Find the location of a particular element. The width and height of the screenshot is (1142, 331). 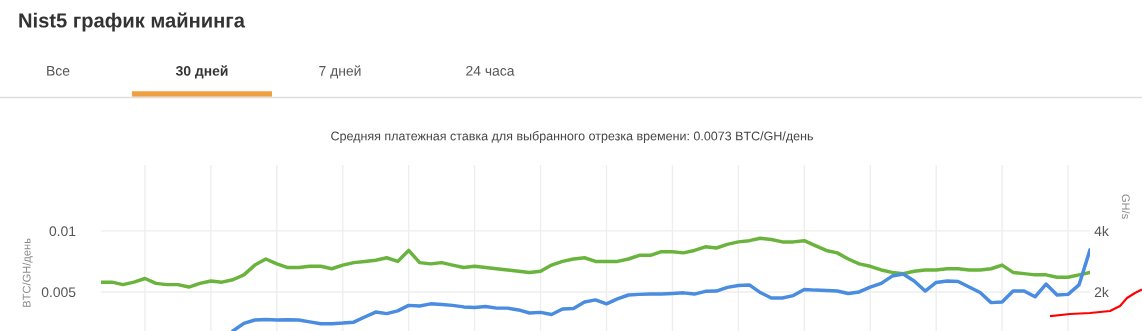

chart-title: Nist5 график майнинга is located at coordinates (132, 22).